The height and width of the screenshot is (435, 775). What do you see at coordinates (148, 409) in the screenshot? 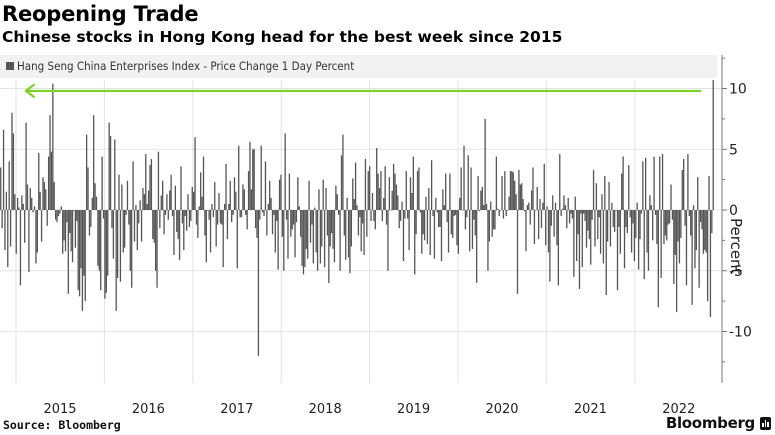
I see `x-tick-label: 2016` at bounding box center [148, 409].